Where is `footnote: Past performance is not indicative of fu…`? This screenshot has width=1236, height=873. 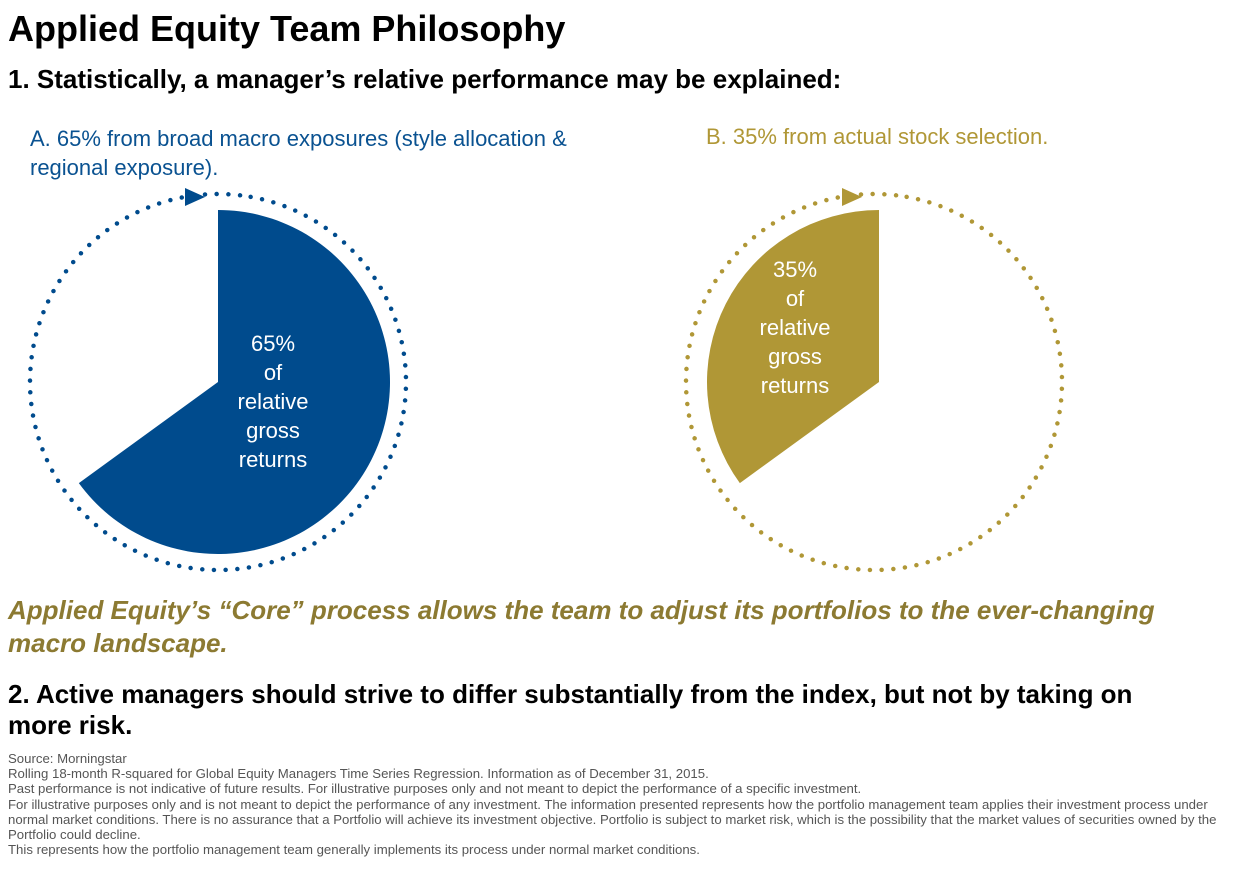 footnote: Past performance is not indicative of fu… is located at coordinates (435, 789).